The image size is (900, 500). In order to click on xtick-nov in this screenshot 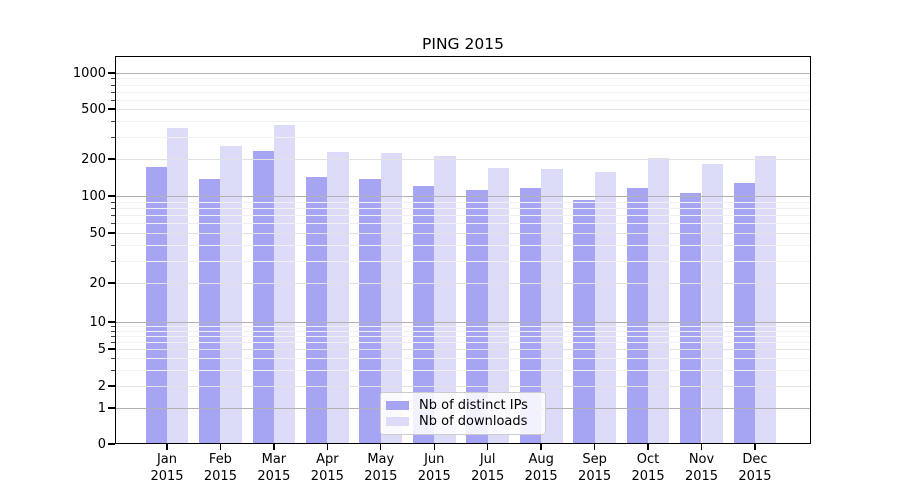, I will do `click(701, 447)`.